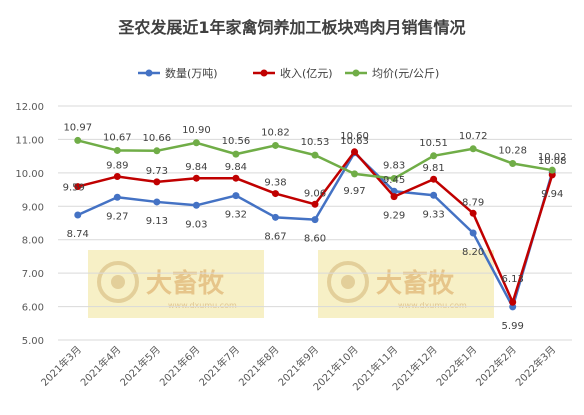 Image resolution: width=584 pixels, height=415 pixels. I want to click on data-label-rev: 9.89, so click(117, 166).